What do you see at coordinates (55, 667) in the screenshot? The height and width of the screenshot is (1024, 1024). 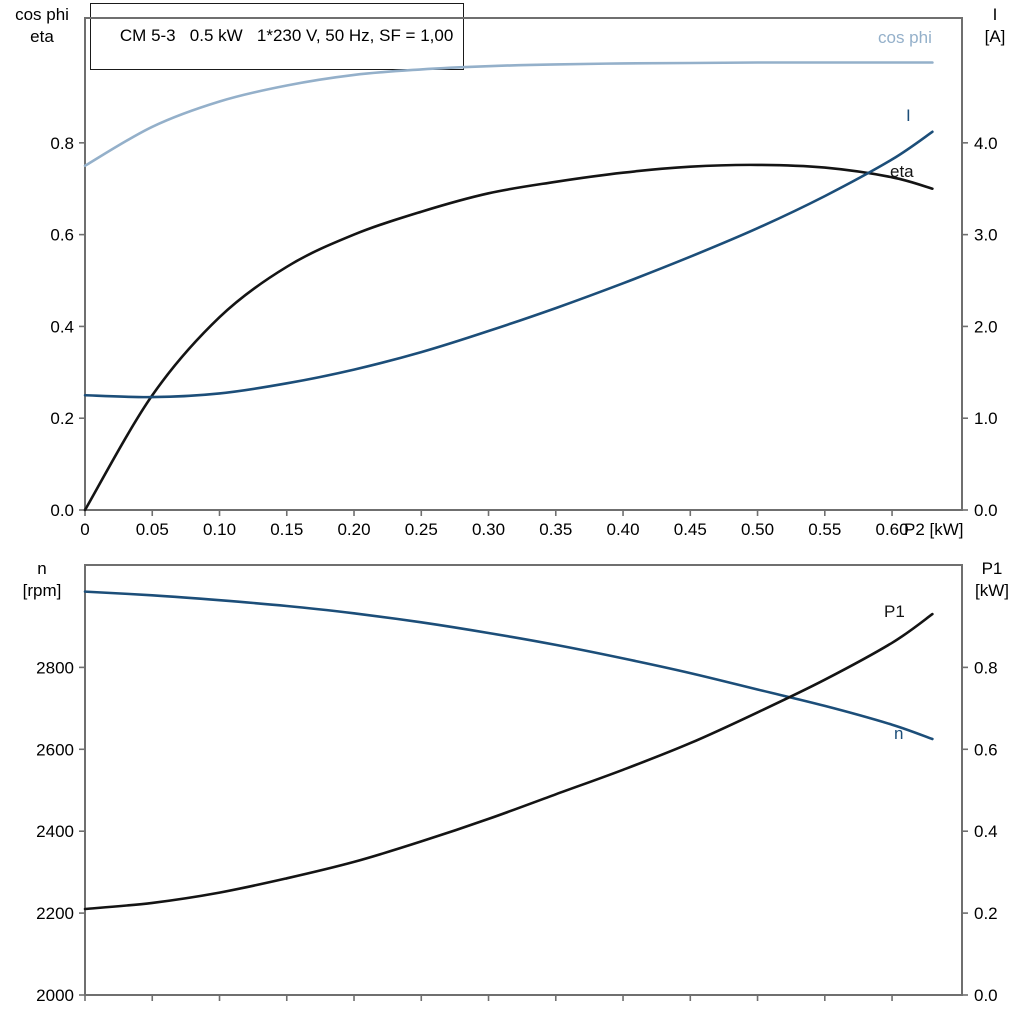 I see `left-tick-label: 2800` at bounding box center [55, 667].